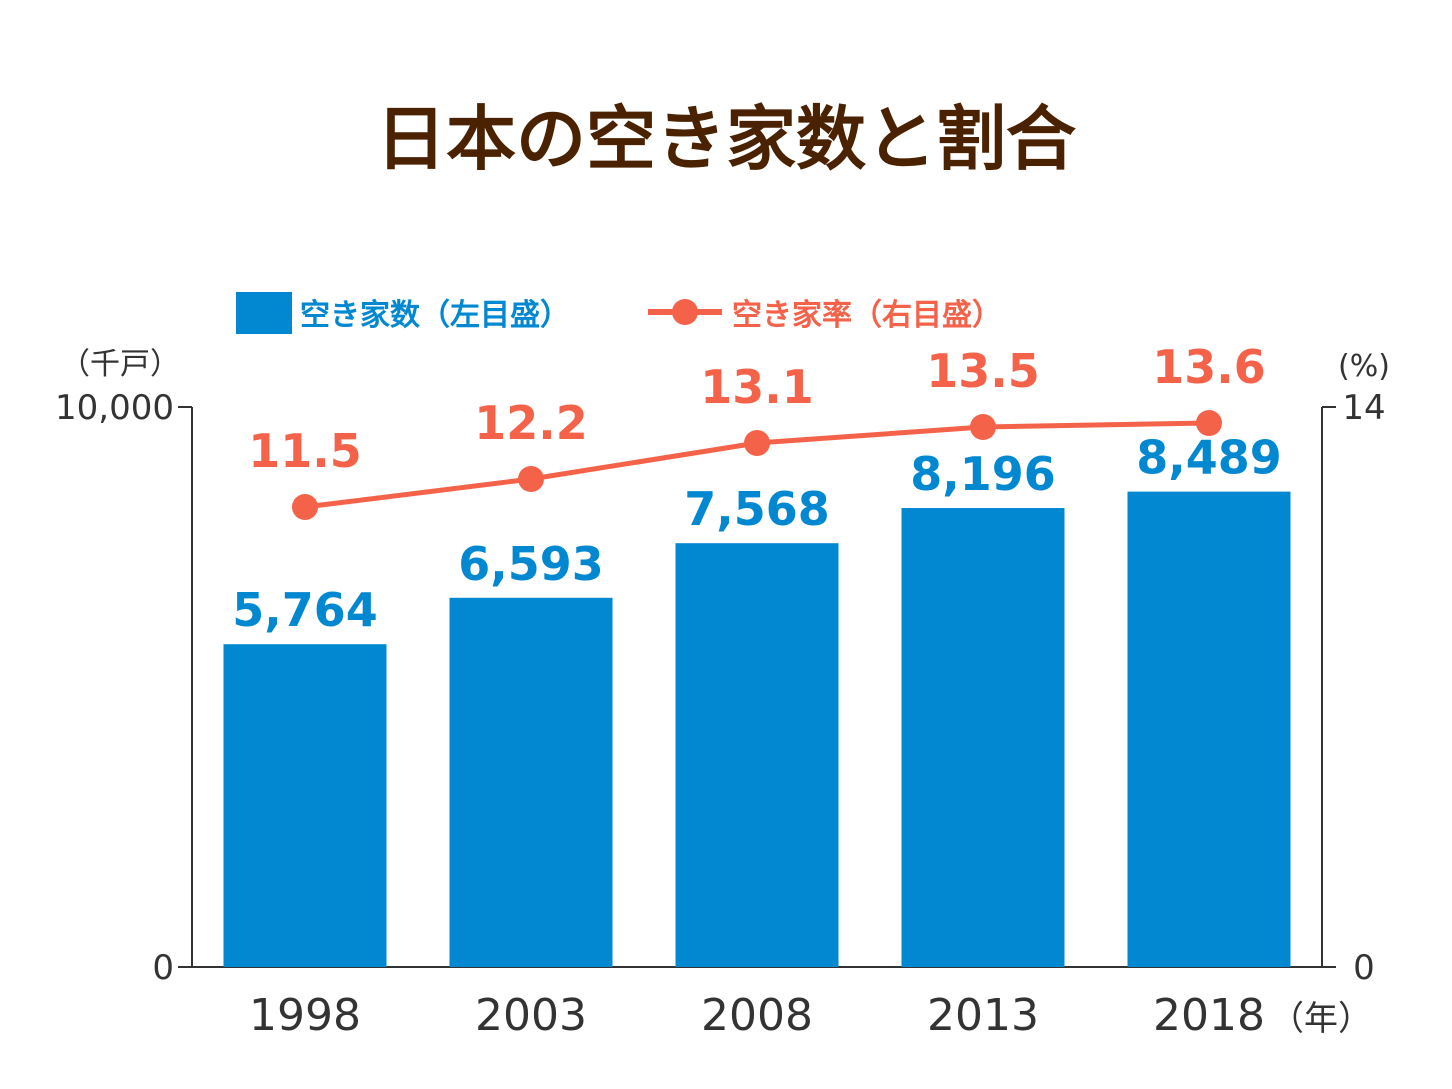 This screenshot has height=1089, width=1452. What do you see at coordinates (1209, 458) in the screenshot?
I see `bar-value-label: 8,489` at bounding box center [1209, 458].